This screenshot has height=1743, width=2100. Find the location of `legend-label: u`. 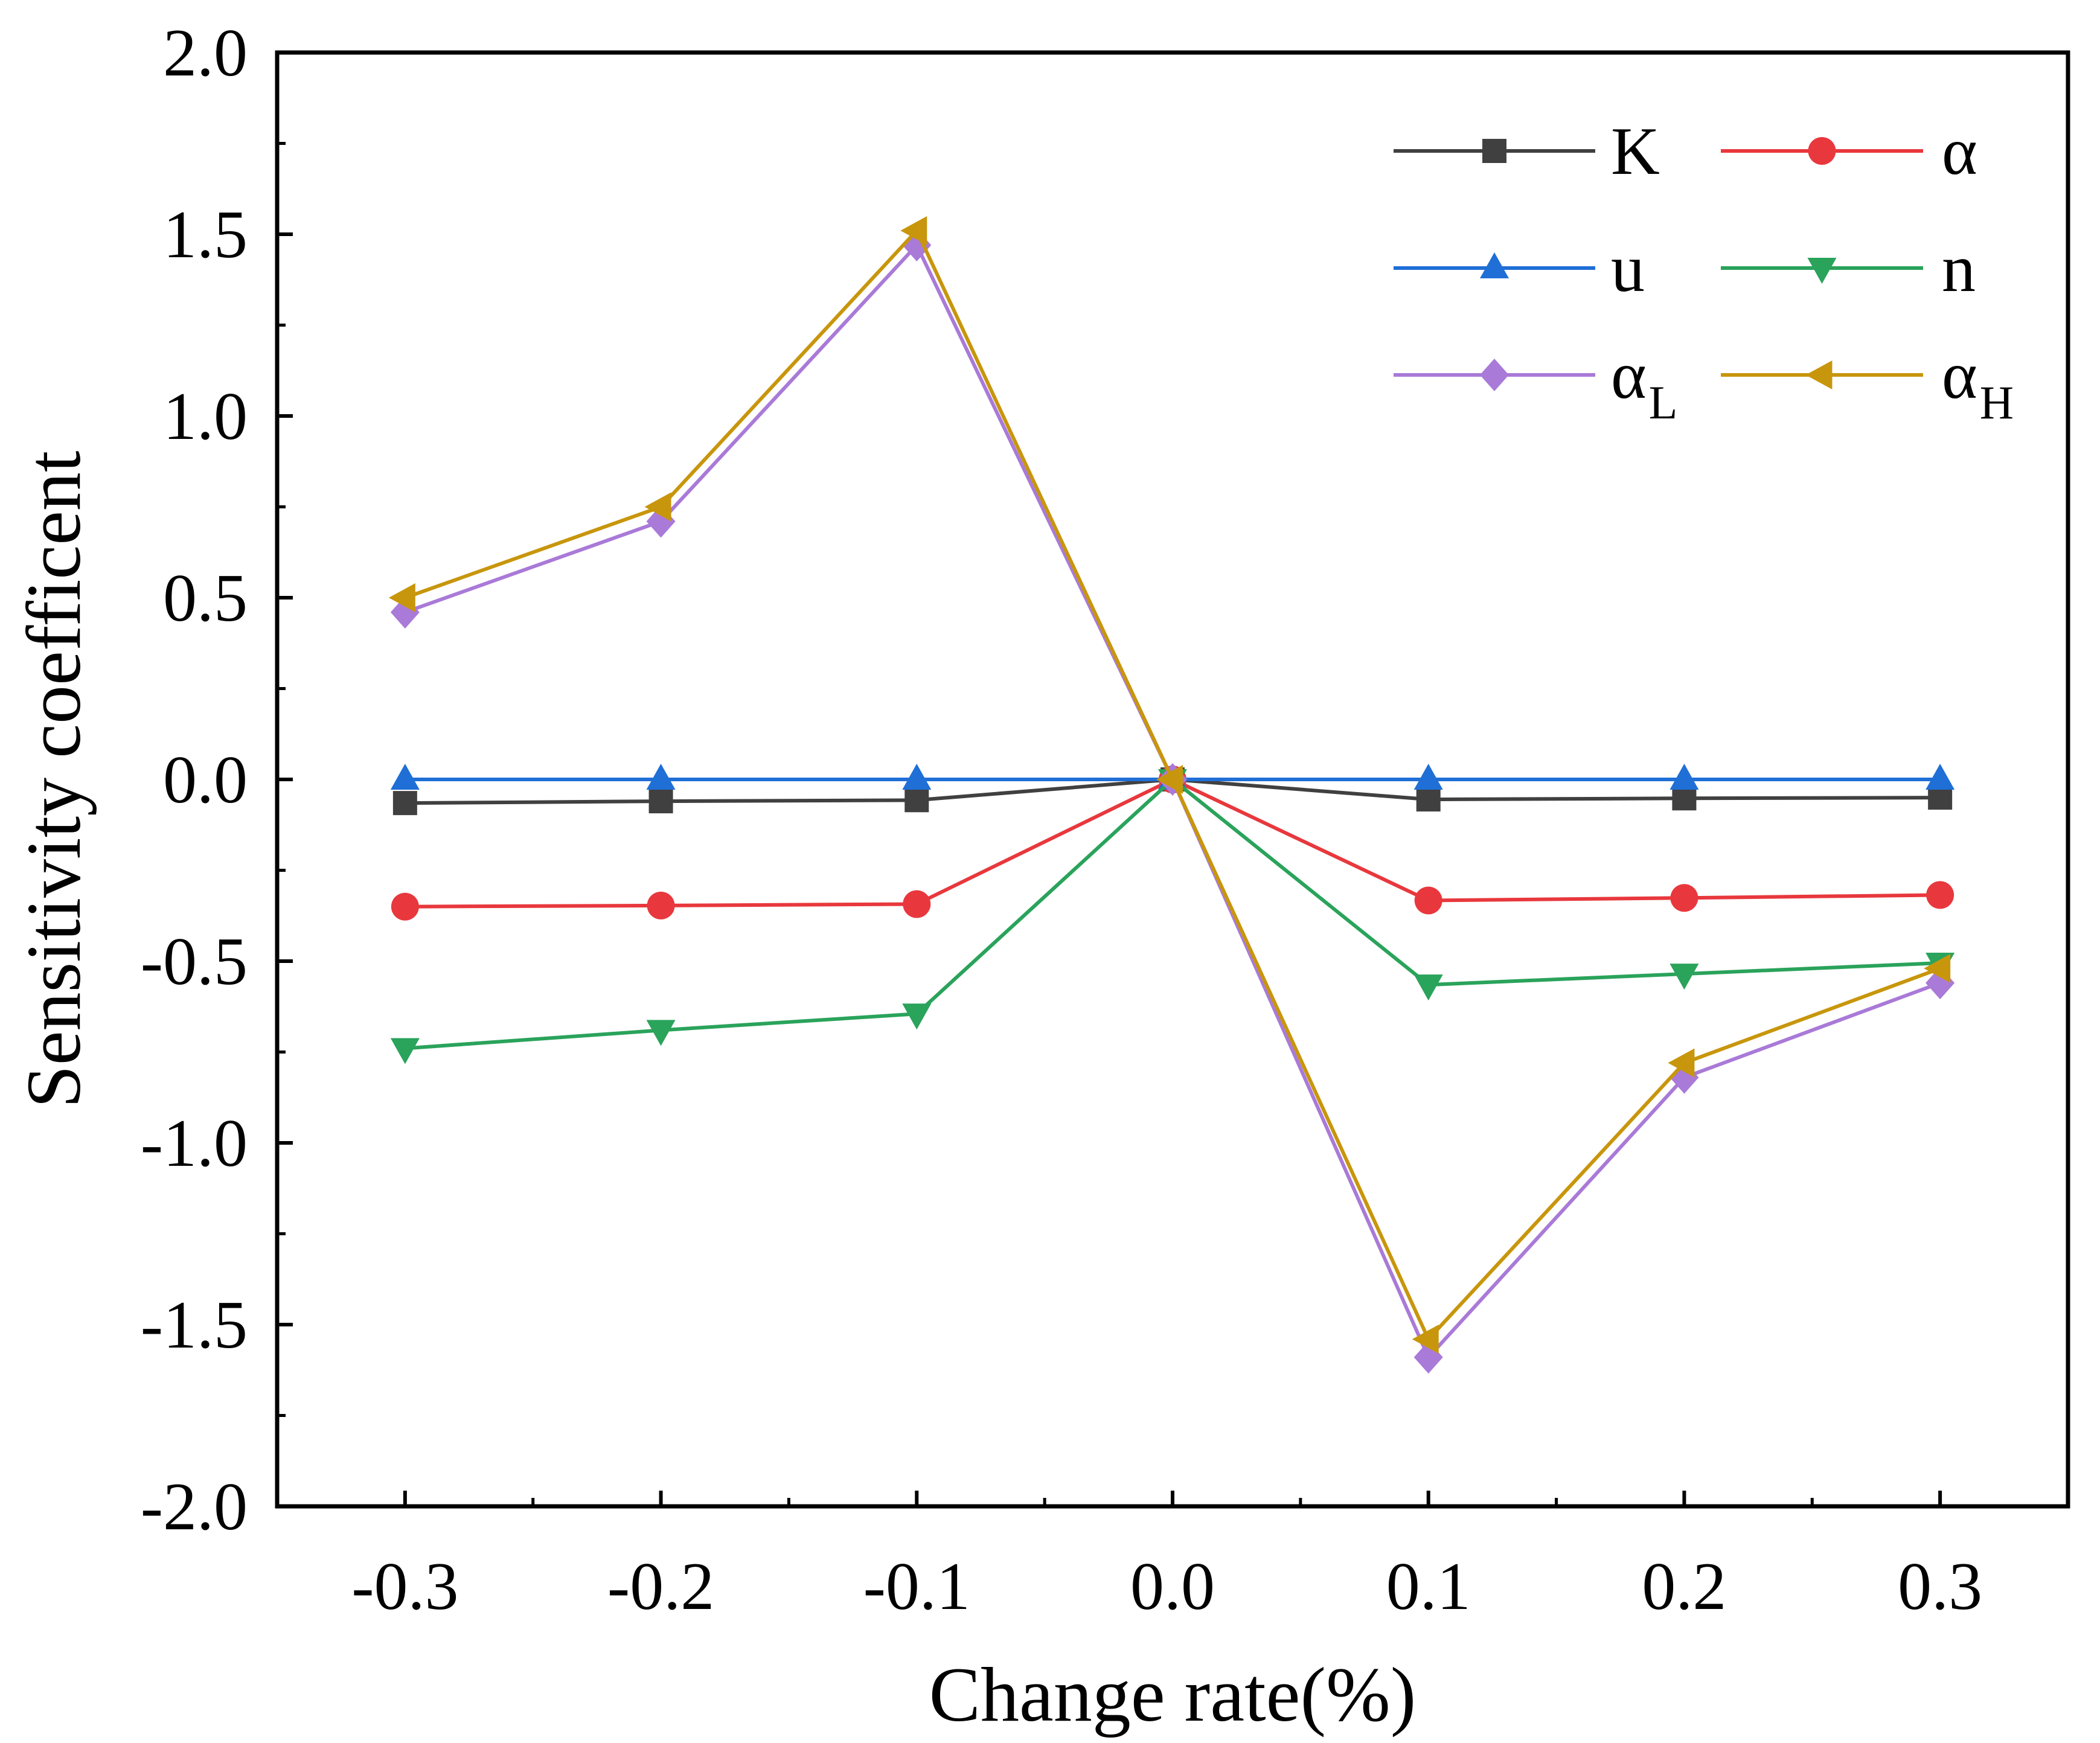

legend-label: u is located at coordinates (1628, 268).